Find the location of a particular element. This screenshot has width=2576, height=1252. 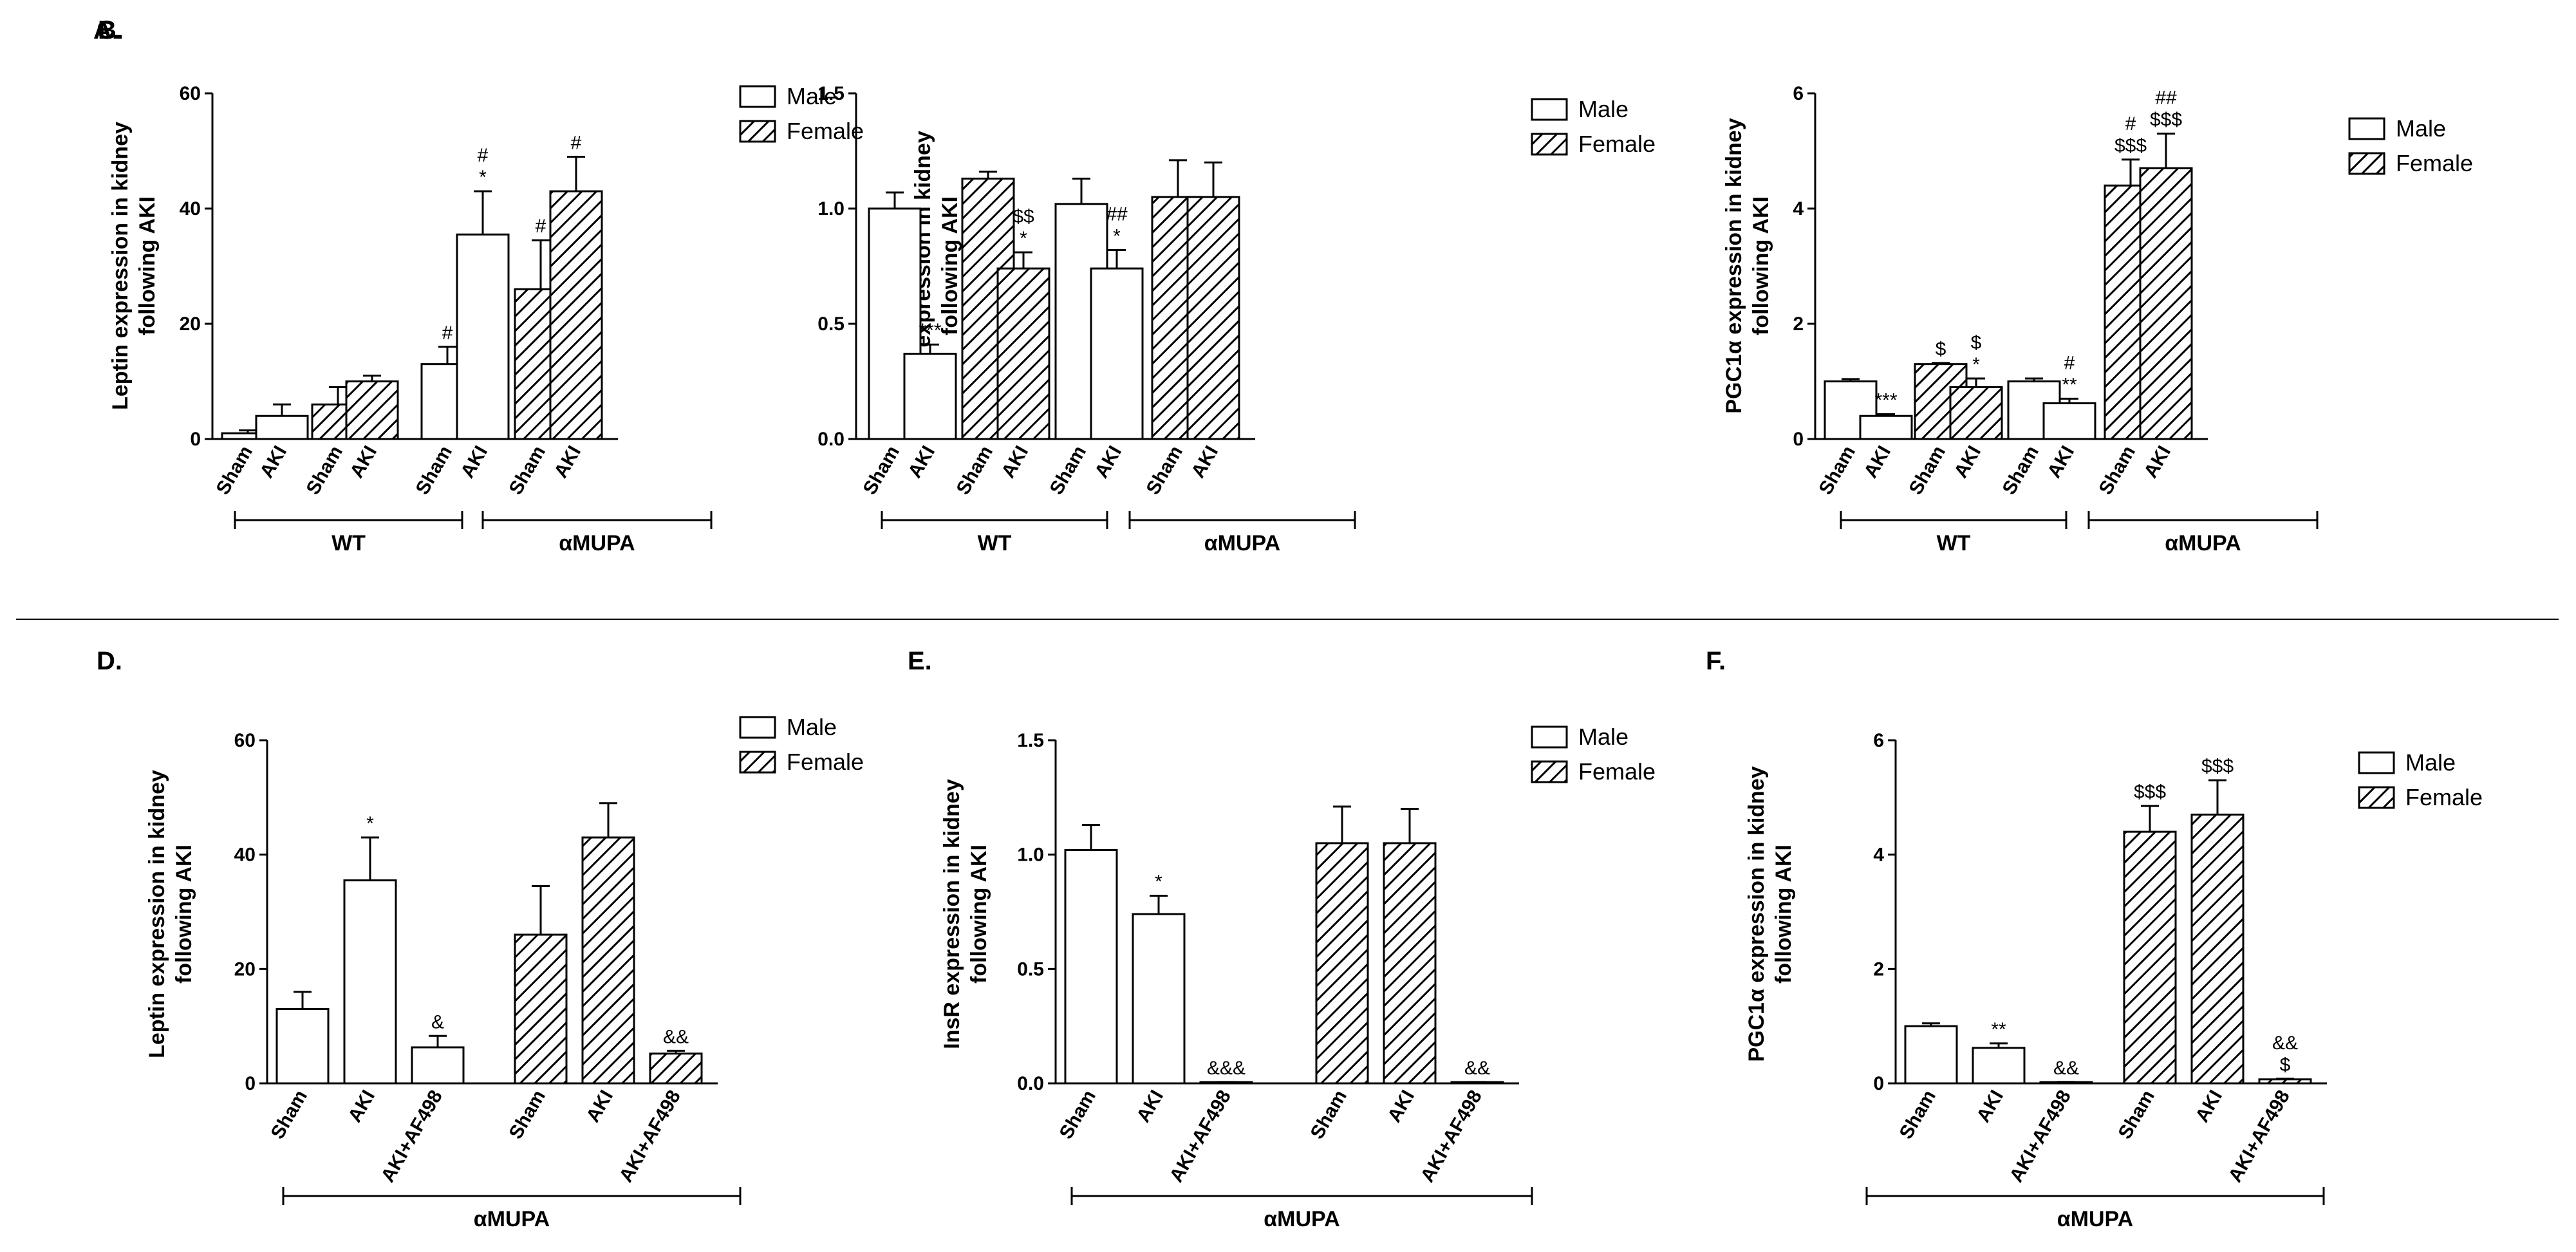

panel-letter: F. is located at coordinates (1716, 661).